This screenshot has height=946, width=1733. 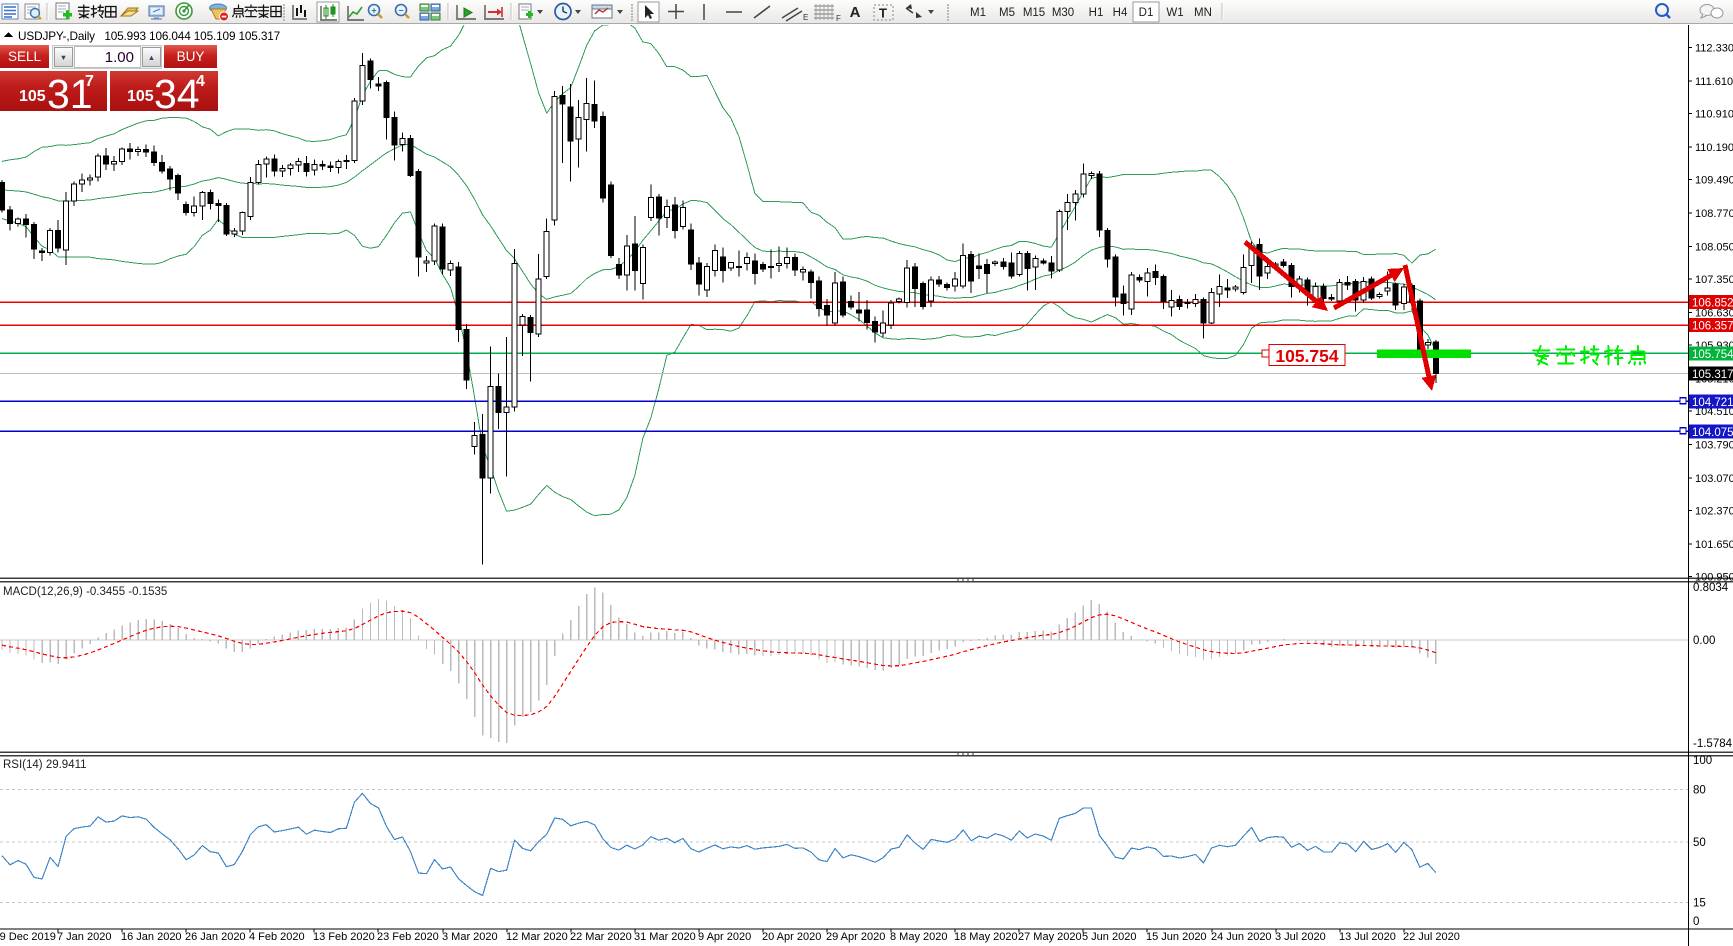 What do you see at coordinates (1712, 403) in the screenshot?
I see `svg-text: 104.721` at bounding box center [1712, 403].